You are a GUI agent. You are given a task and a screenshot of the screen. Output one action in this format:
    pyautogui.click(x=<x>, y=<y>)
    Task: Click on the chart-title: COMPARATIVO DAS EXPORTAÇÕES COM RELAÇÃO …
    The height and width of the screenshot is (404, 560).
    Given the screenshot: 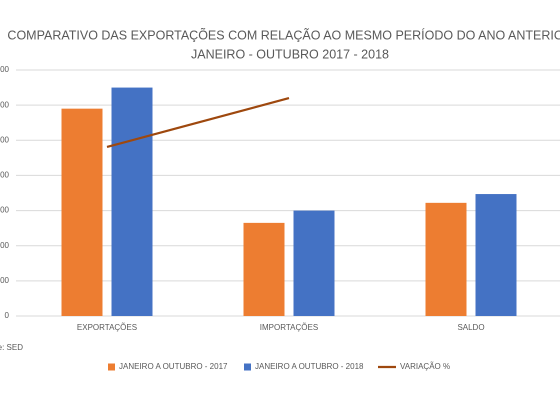 What is the action you would take?
    pyautogui.click(x=283, y=34)
    